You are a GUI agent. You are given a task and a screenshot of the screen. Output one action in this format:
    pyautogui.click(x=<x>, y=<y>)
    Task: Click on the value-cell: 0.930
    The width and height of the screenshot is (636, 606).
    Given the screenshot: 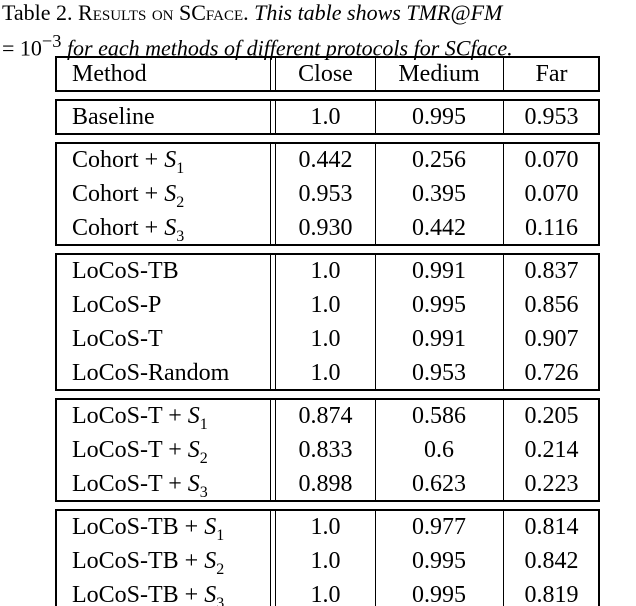 What is the action you would take?
    pyautogui.click(x=325, y=228)
    